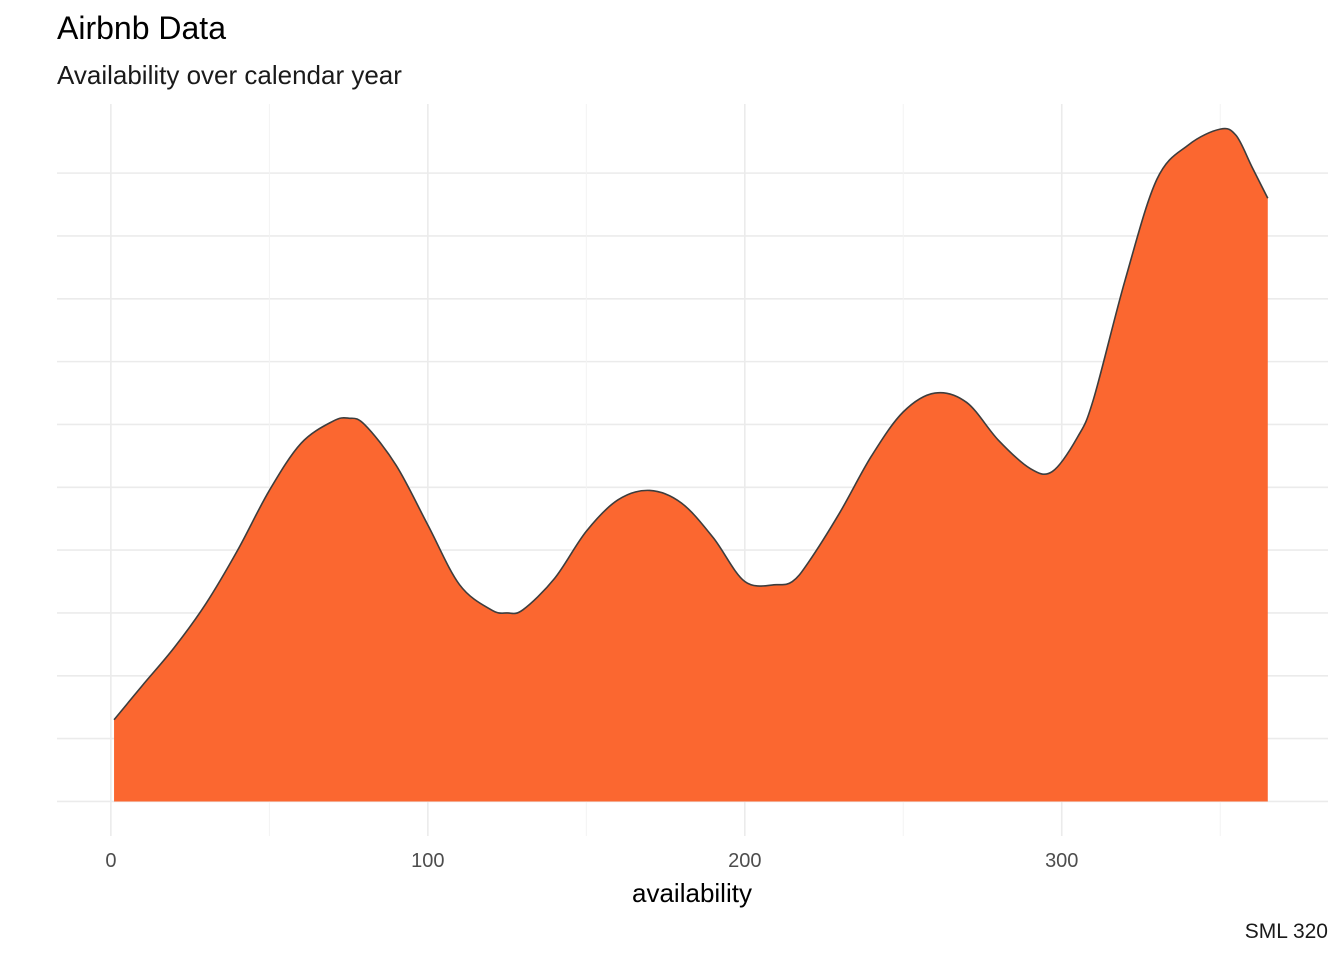  I want to click on chart-title: Airbnb Data, so click(141, 28).